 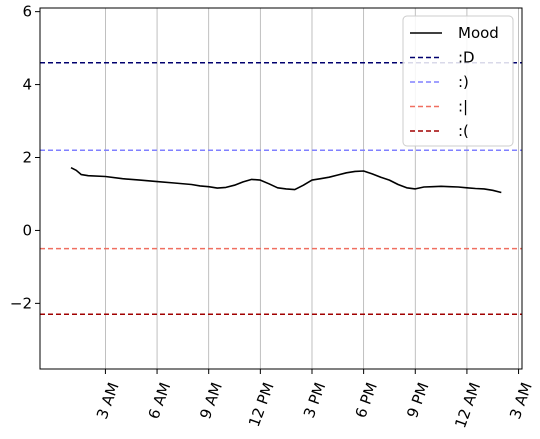 What do you see at coordinates (463, 107) in the screenshot?
I see `legend-label: :|` at bounding box center [463, 107].